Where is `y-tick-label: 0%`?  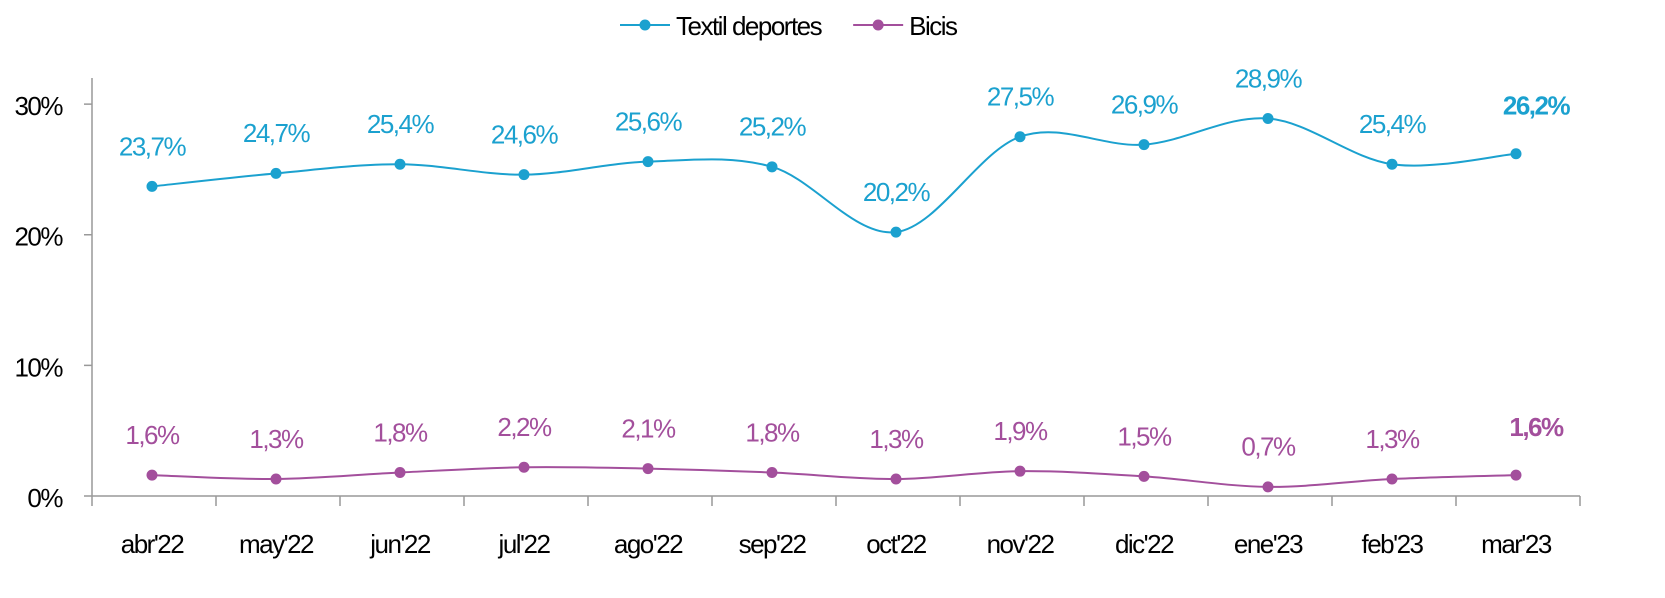
y-tick-label: 0% is located at coordinates (45, 498).